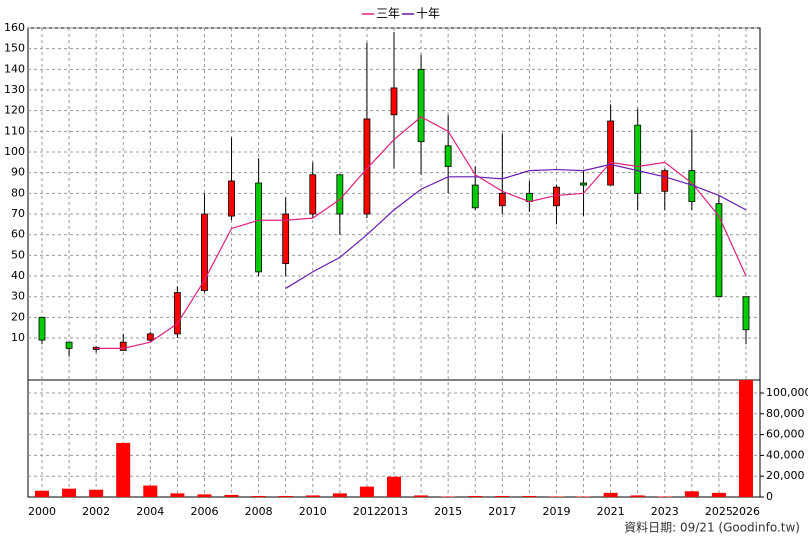 The width and height of the screenshot is (808, 540). What do you see at coordinates (18, 296) in the screenshot?
I see `y-tick-label: 30` at bounding box center [18, 296].